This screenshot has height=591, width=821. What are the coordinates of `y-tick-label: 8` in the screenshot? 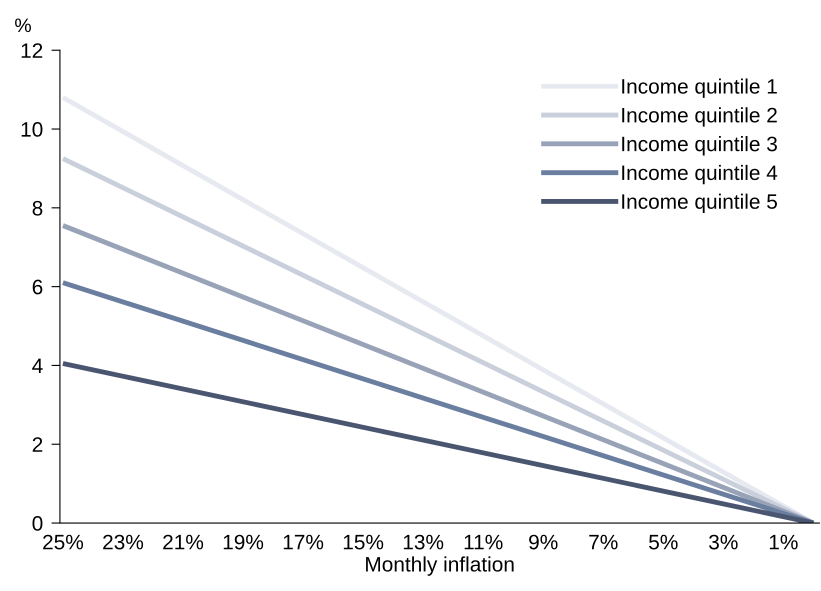 It's located at (37, 208).